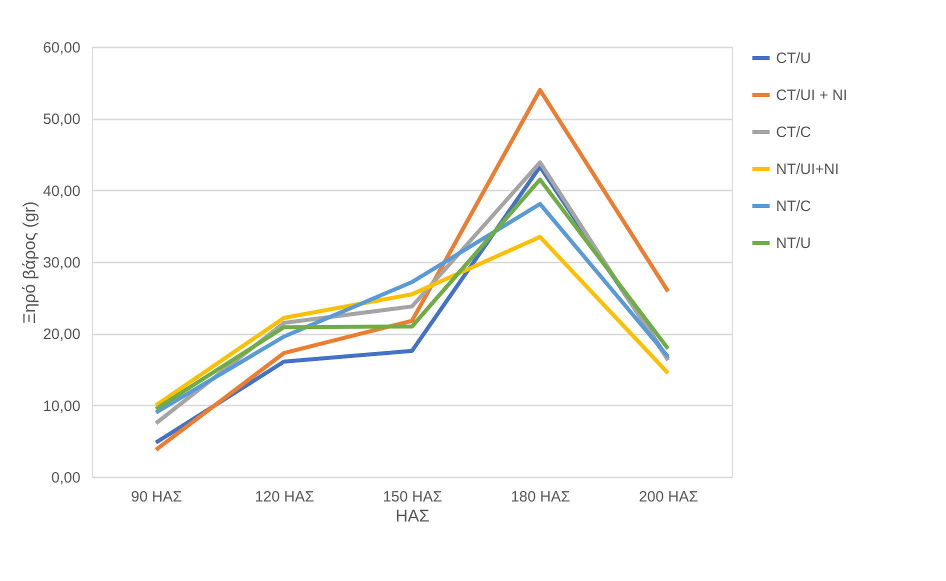  What do you see at coordinates (61, 191) in the screenshot?
I see `y-tick-label: 40,00` at bounding box center [61, 191].